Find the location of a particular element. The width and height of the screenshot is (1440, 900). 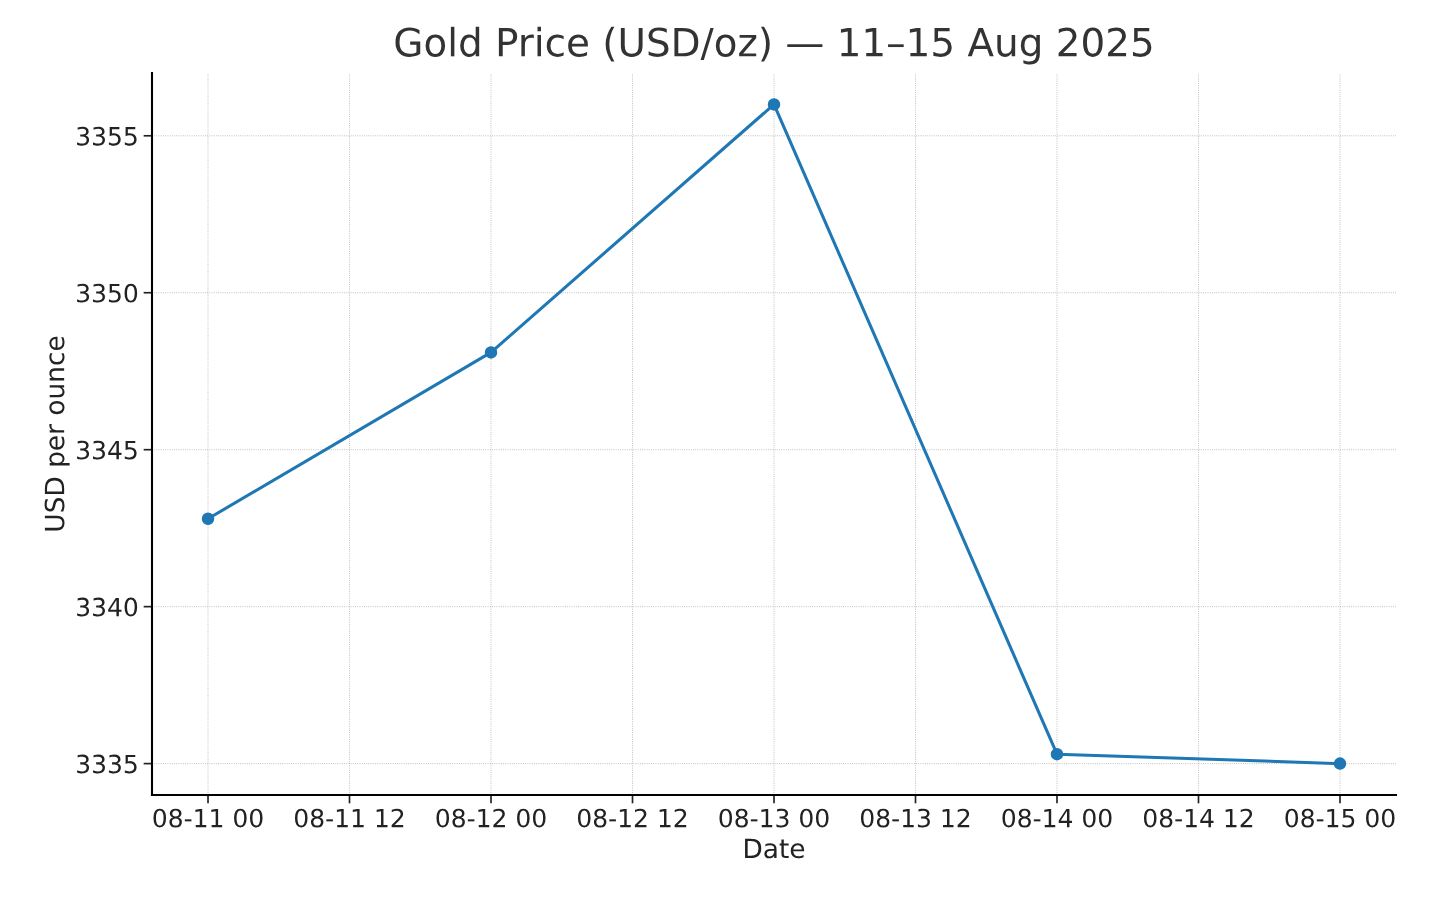

x-tick-label: 08-11 12 is located at coordinates (349, 818).